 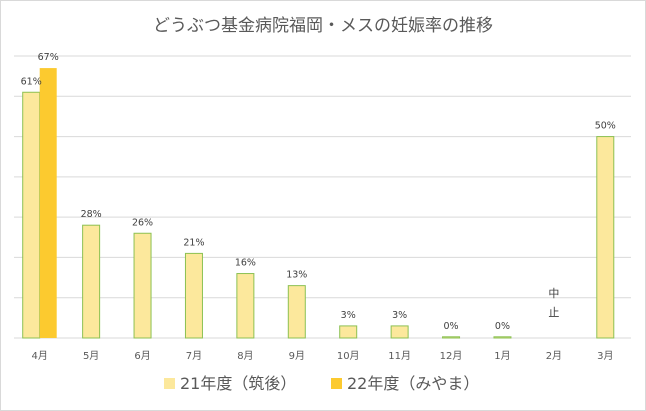 I want to click on data-label: 16%, so click(x=245, y=263).